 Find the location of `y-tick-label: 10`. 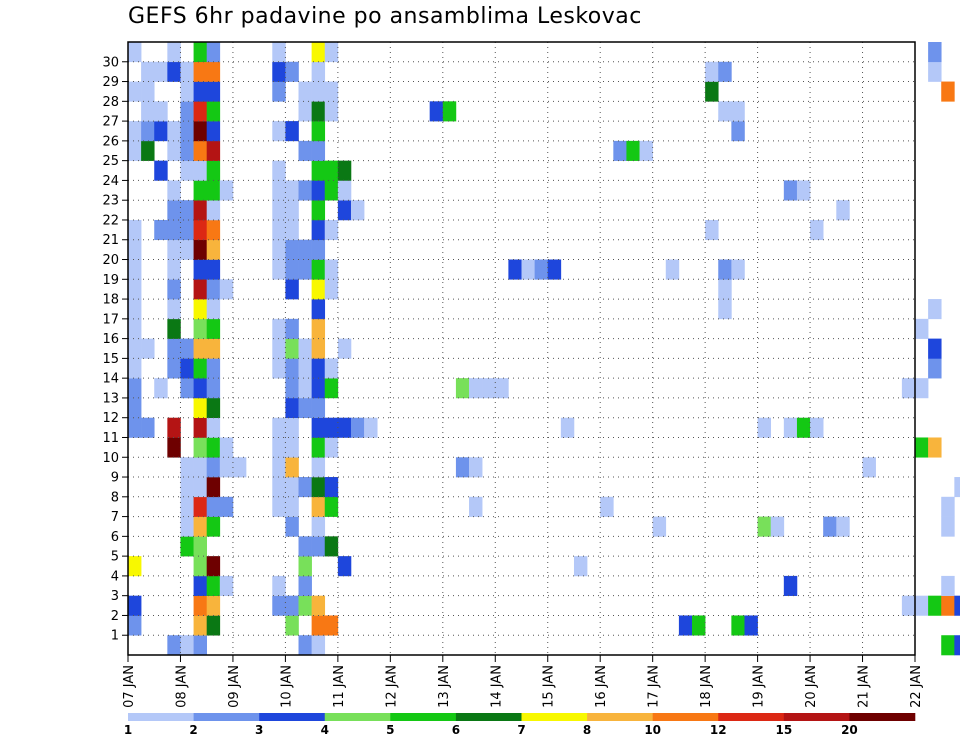

y-tick-label: 10 is located at coordinates (110, 458).